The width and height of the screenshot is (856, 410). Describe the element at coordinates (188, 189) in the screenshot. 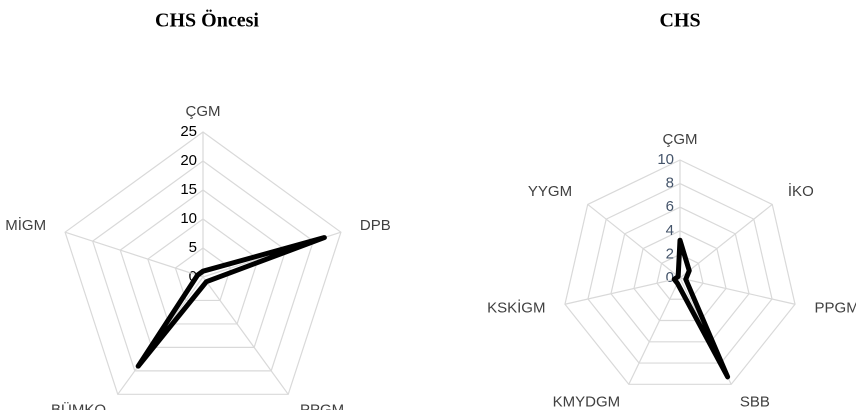

I see `r-tick-label: 15` at that location.